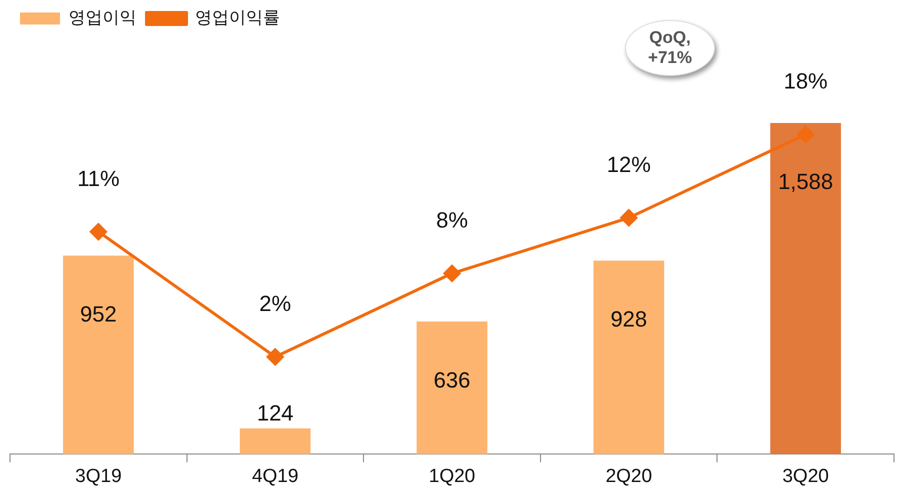 Image resolution: width=904 pixels, height=496 pixels. Describe the element at coordinates (670, 48) in the screenshot. I see `text: QoQ, +71%` at that location.